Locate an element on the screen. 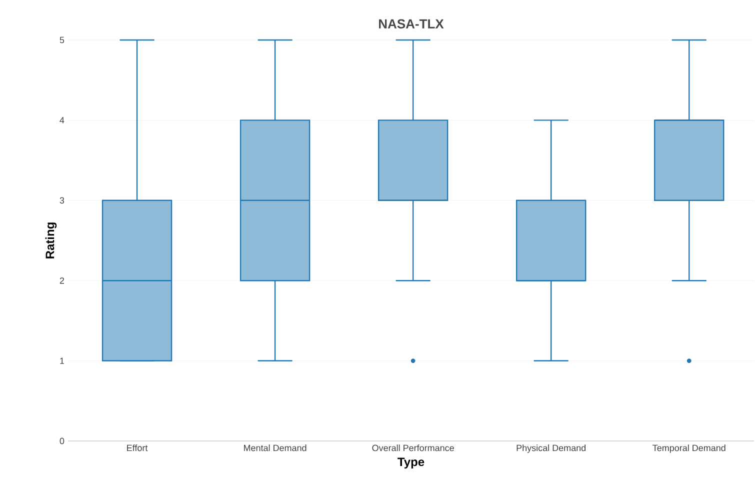 This screenshot has height=484, width=755. y-tick-label: 5 is located at coordinates (62, 40).